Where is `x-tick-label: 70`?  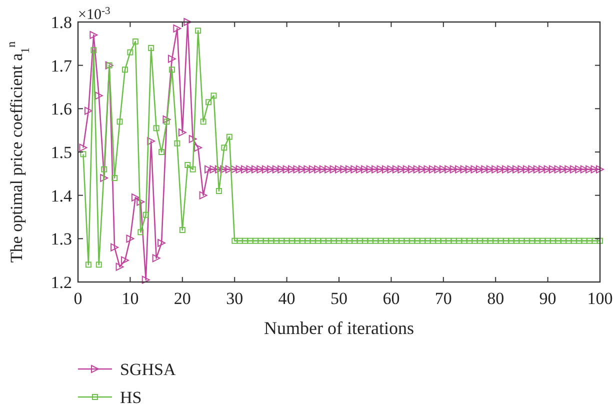 x-tick-label: 70 is located at coordinates (443, 298).